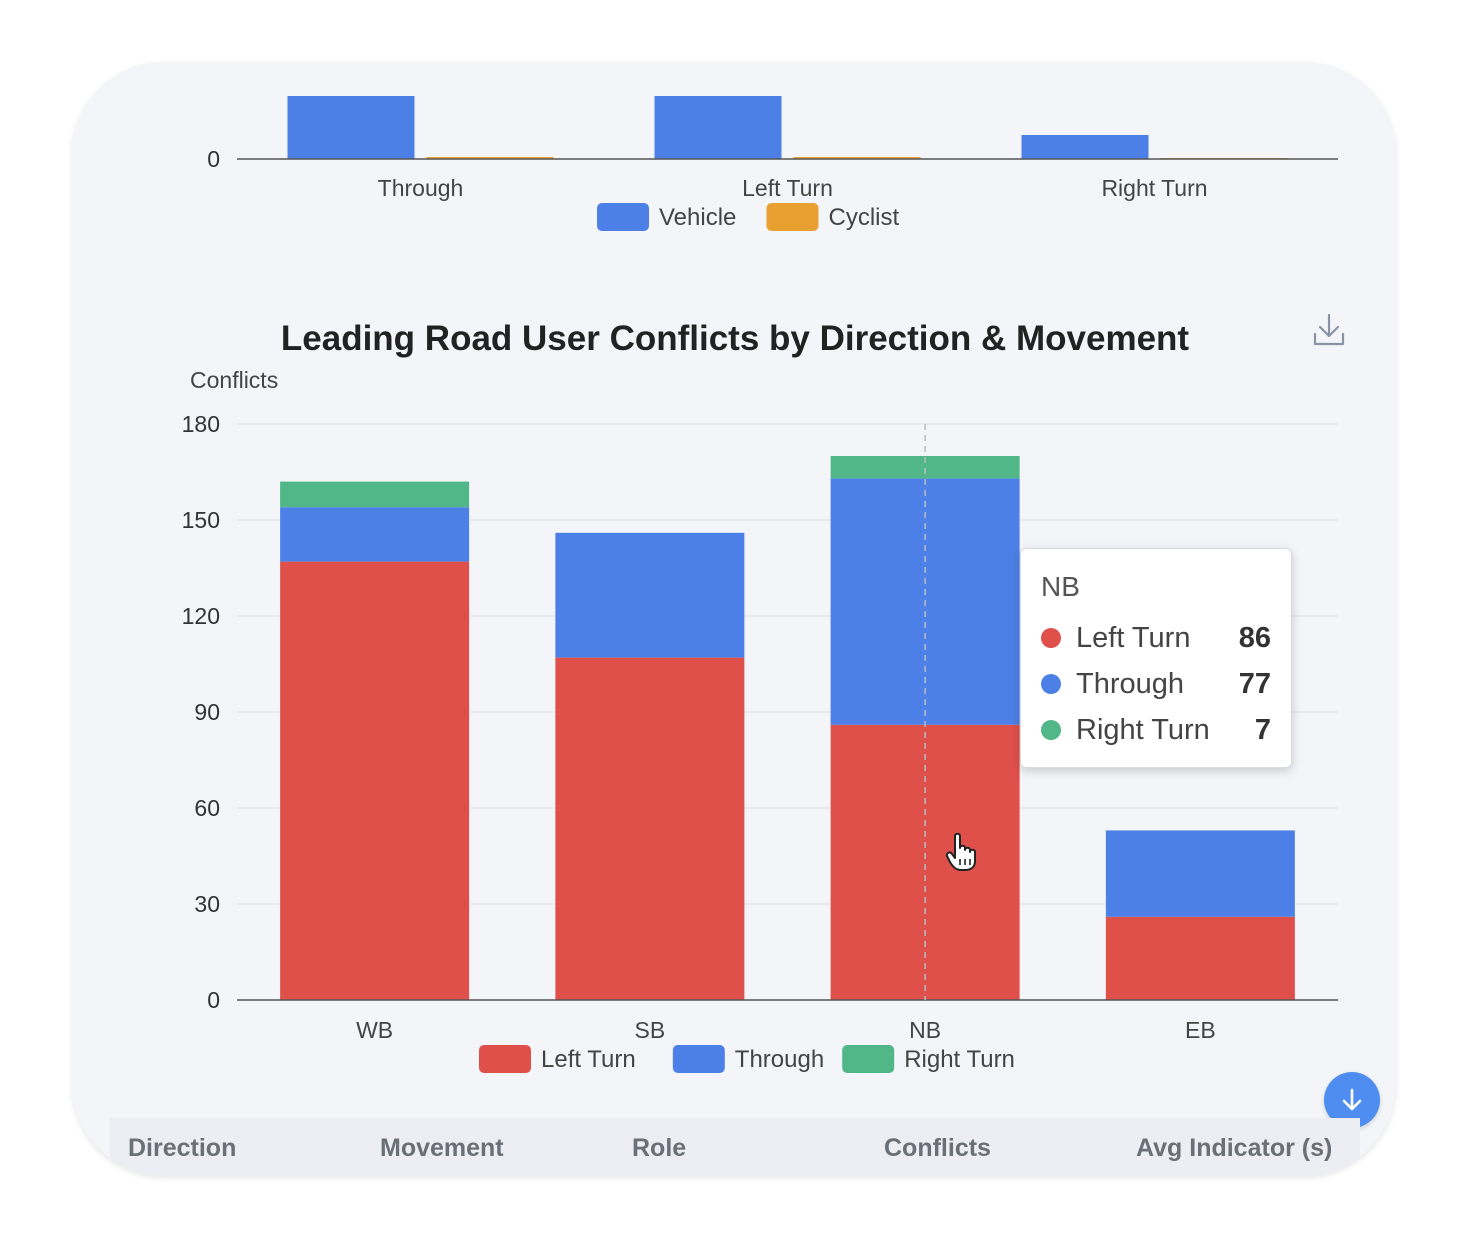 Image resolution: width=1467 pixels, height=1236 pixels. Describe the element at coordinates (650, 595) in the screenshot. I see `bar-sb-through` at that location.